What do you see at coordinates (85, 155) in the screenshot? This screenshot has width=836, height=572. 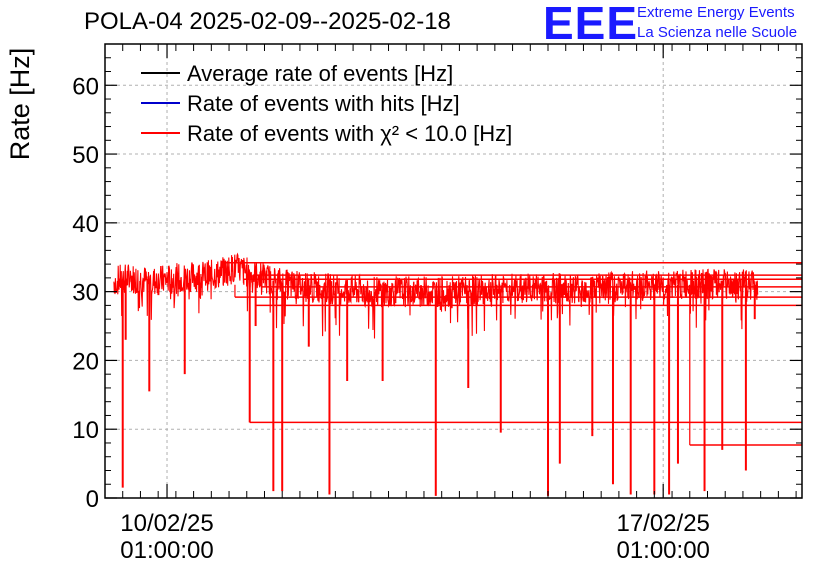 I see `y-tick-label: 50` at bounding box center [85, 155].